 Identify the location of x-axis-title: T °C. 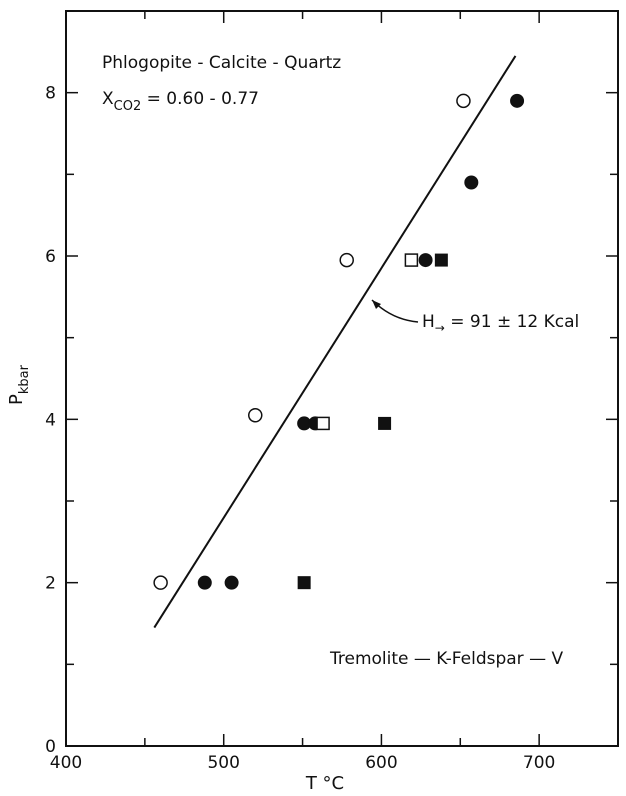
(324, 783).